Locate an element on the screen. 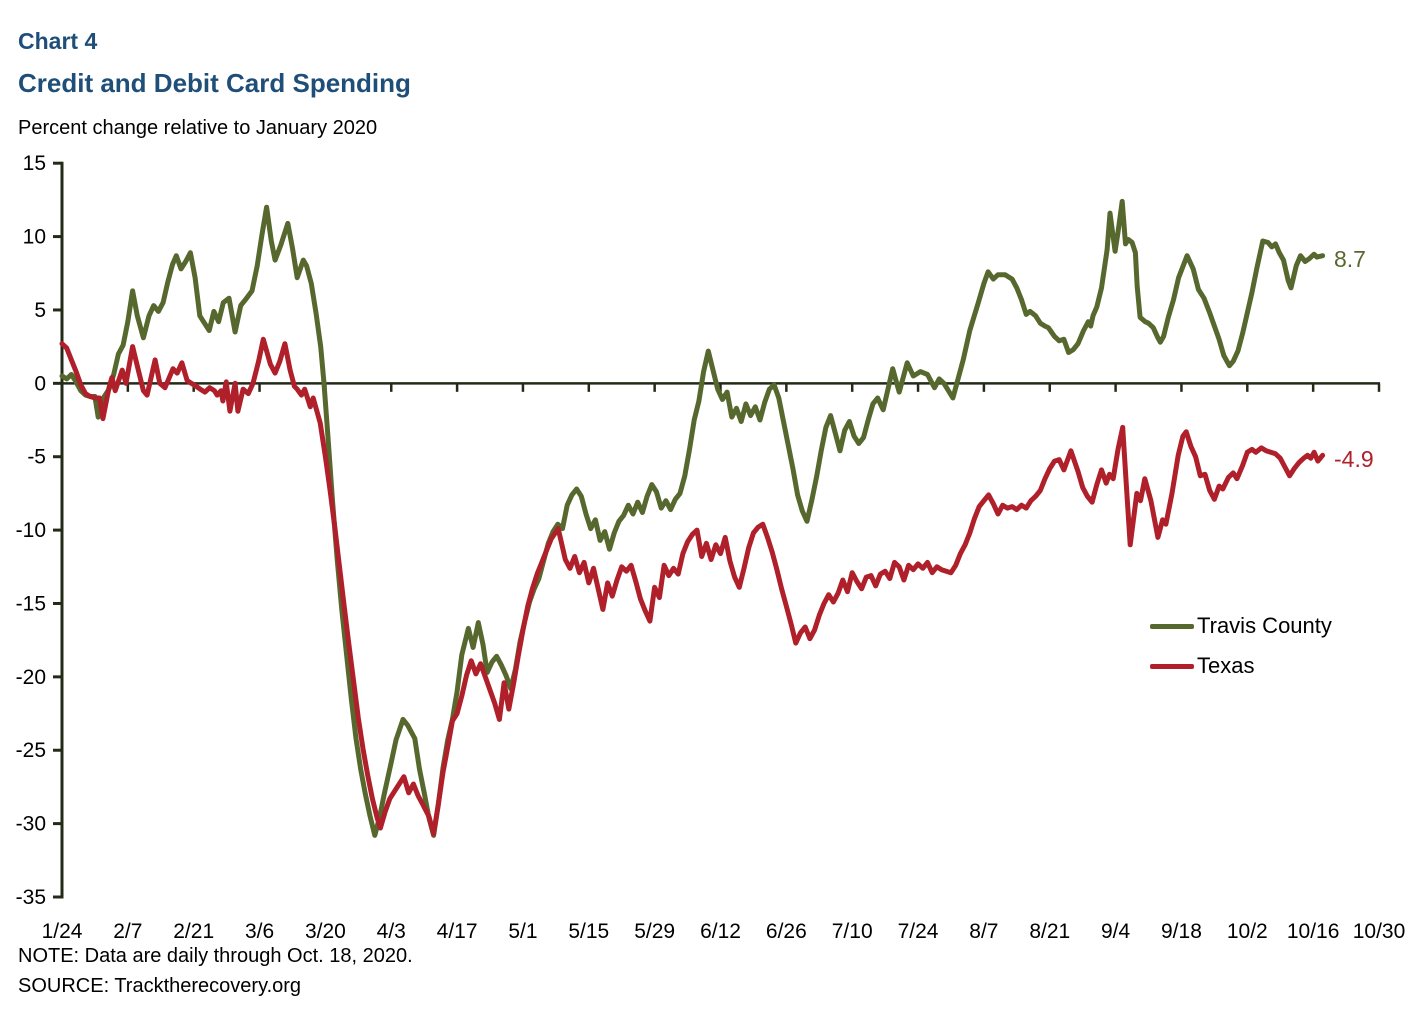  x-axis-tick-label: 1/24 is located at coordinates (62, 931).